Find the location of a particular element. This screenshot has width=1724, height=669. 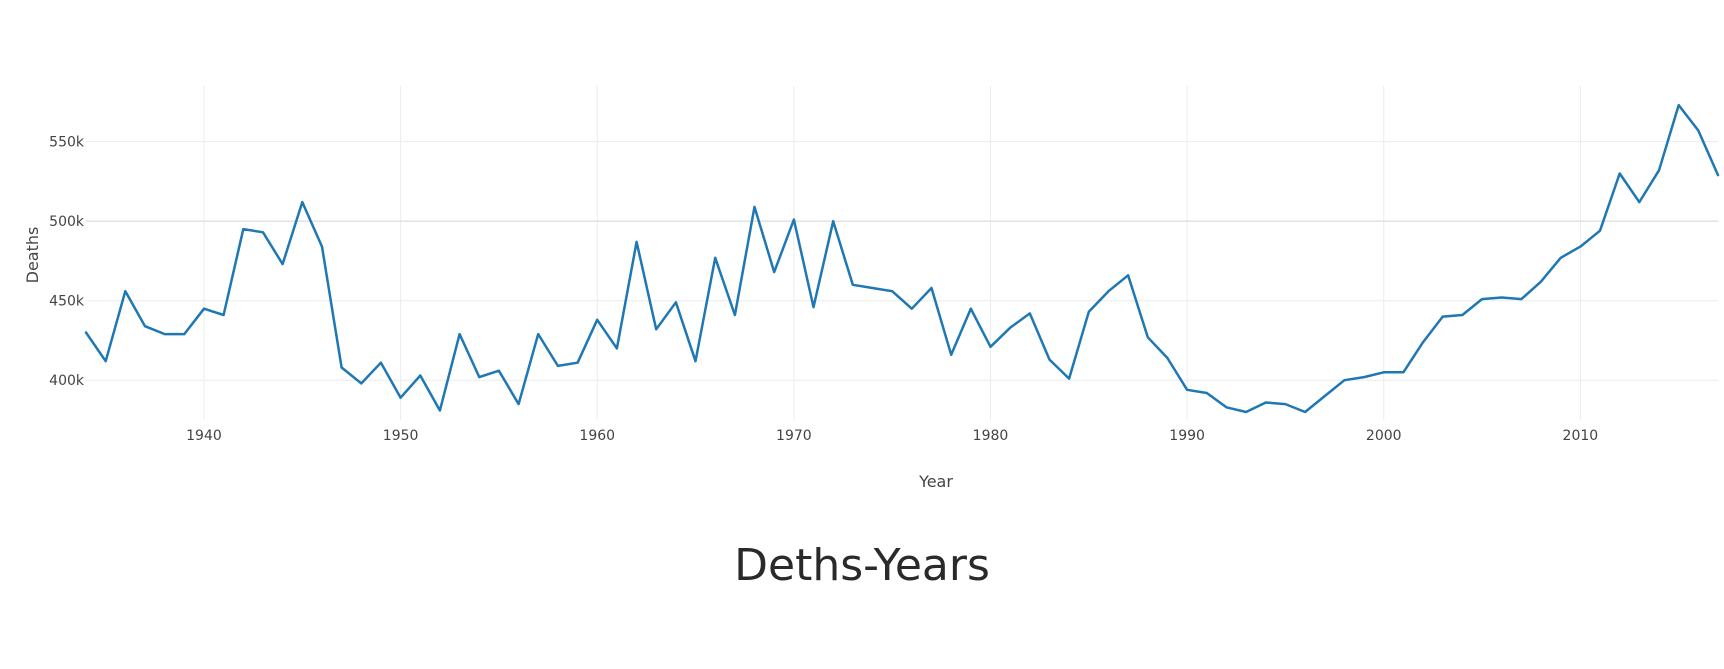

x-tick-label: 1970 is located at coordinates (794, 436).